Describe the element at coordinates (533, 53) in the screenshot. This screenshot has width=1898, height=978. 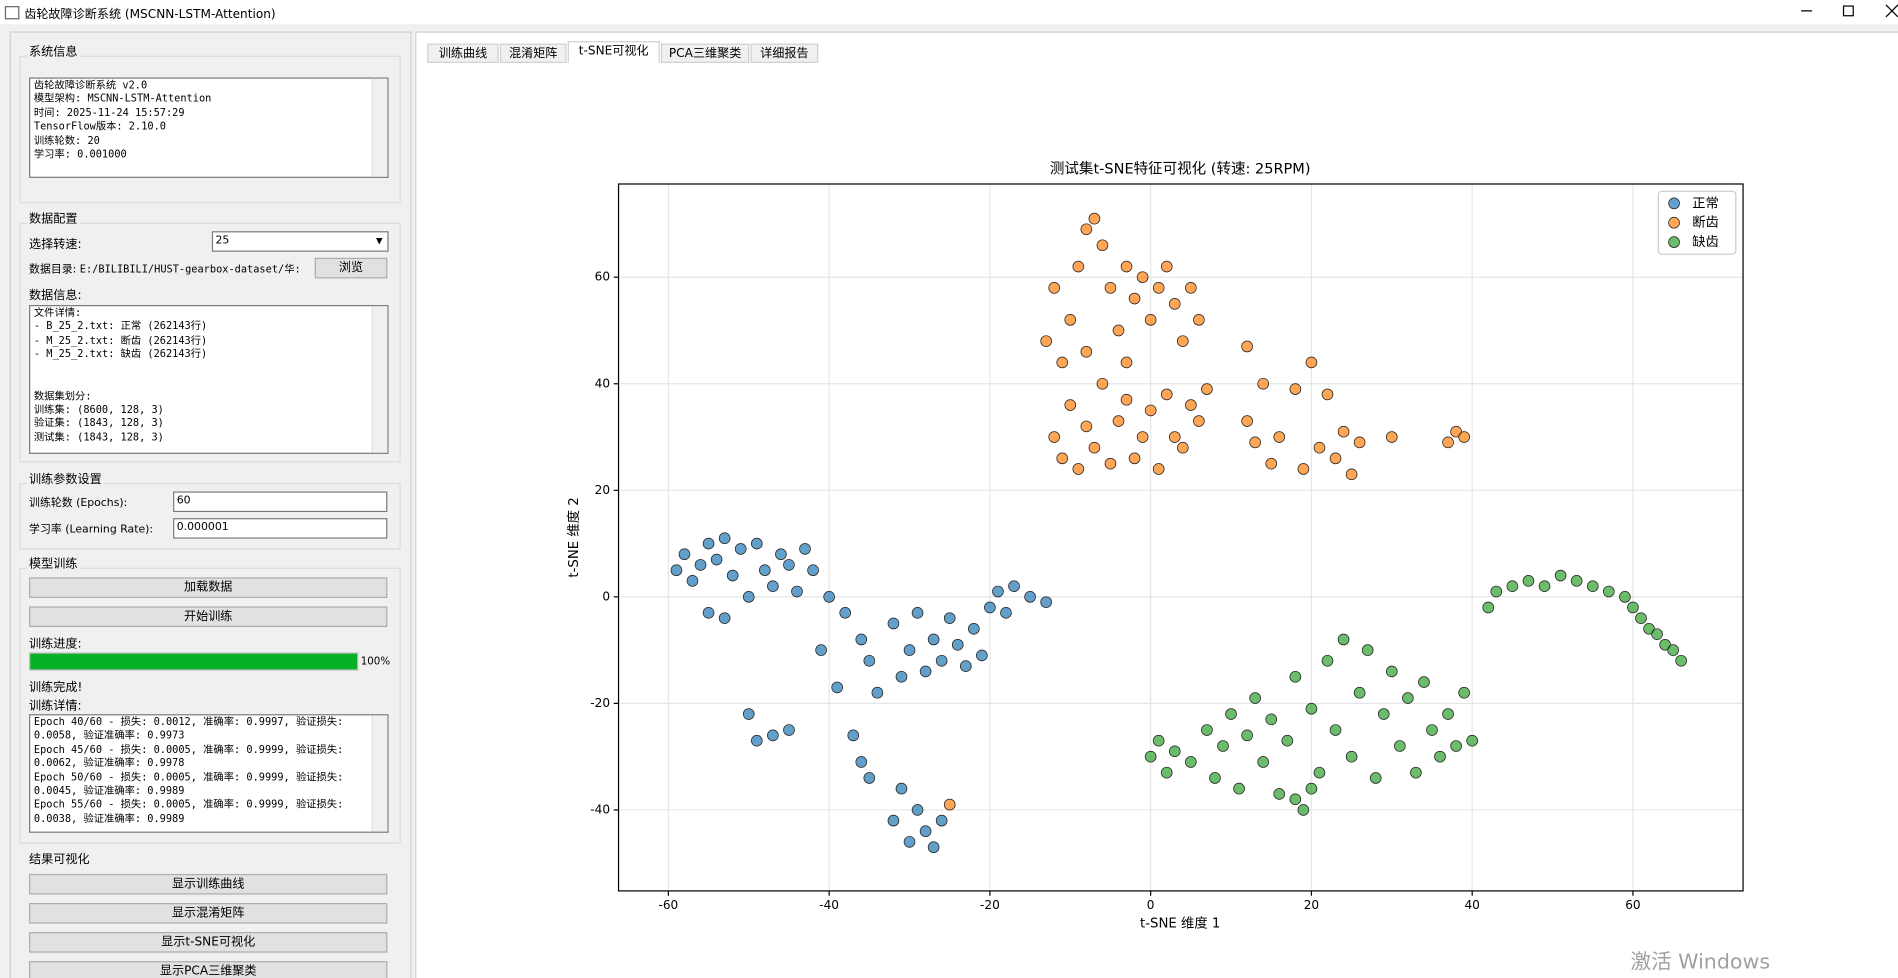
I see `tab: 混淆矩阵` at that location.